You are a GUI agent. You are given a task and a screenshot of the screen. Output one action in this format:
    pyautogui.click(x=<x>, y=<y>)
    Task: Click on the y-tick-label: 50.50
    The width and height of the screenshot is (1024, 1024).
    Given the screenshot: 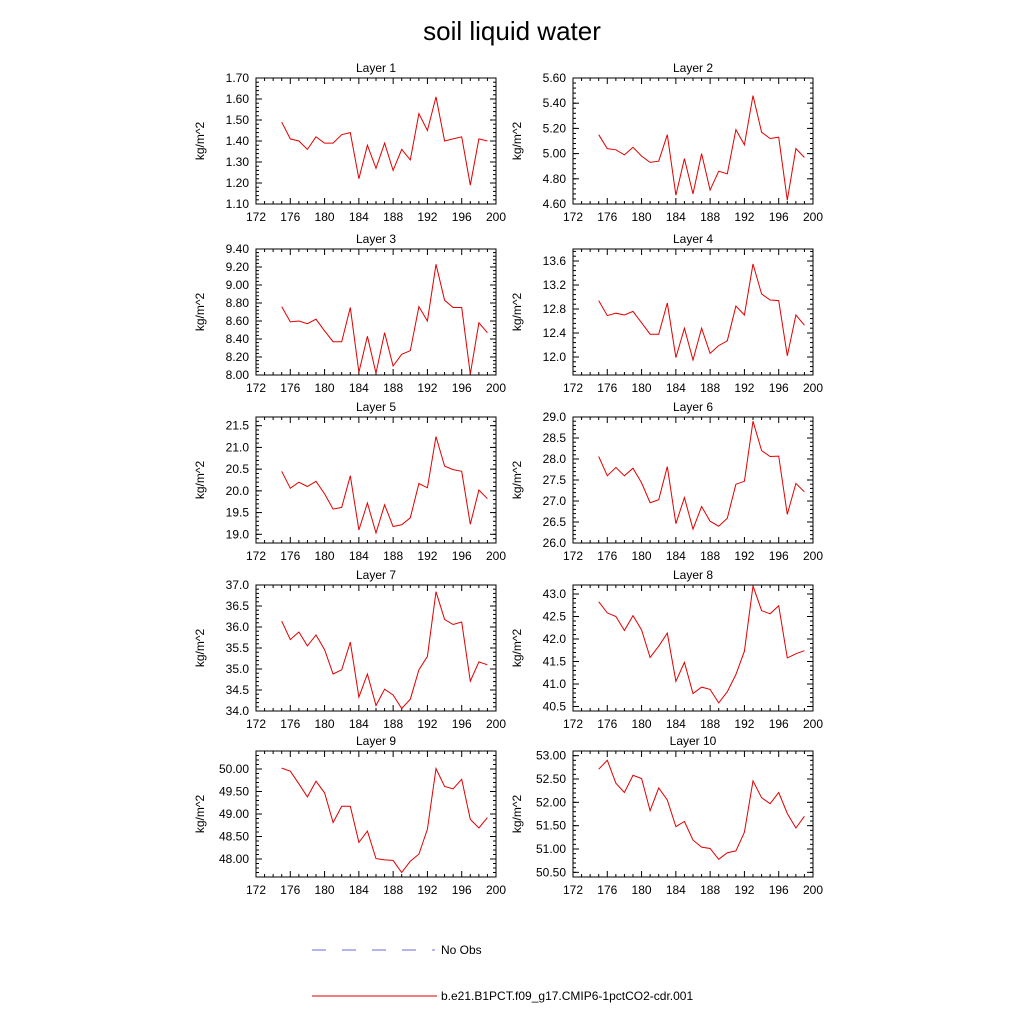 What is the action you would take?
    pyautogui.click(x=551, y=872)
    